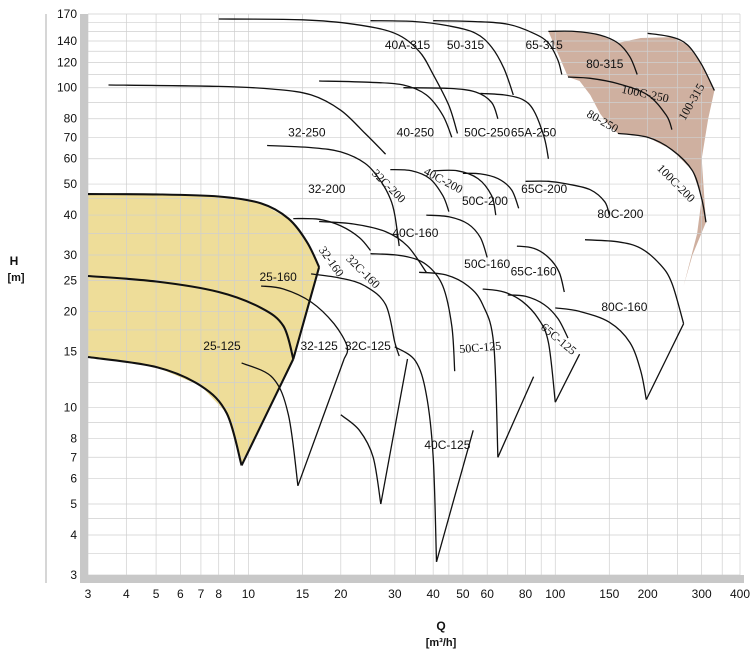  Describe the element at coordinates (480, 348) in the screenshot. I see `region-label-50c-125: 50C-125` at that location.